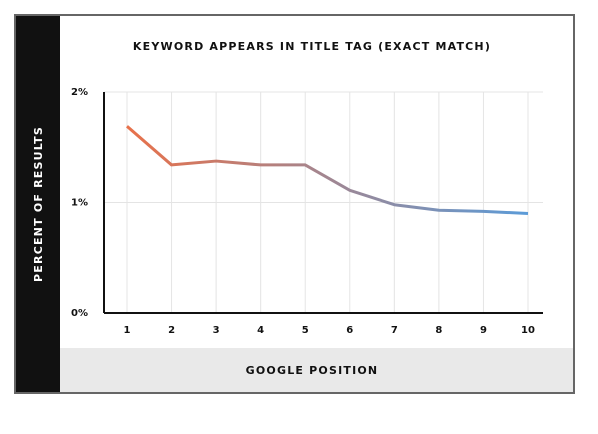  I want to click on x-tick-label: 3, so click(216, 330).